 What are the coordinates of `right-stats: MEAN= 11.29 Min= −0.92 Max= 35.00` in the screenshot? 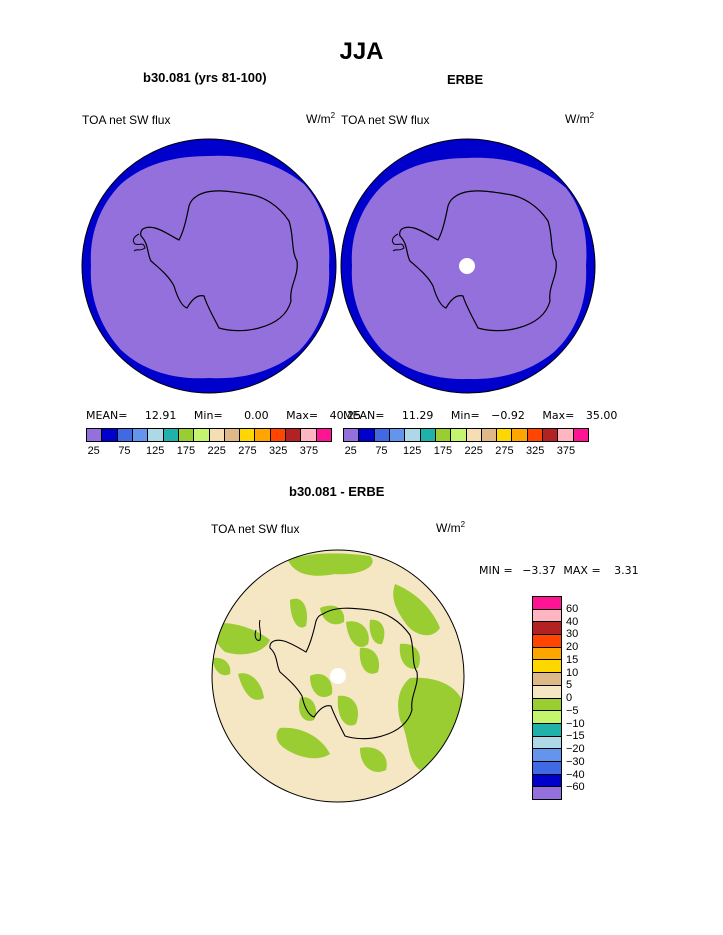 It's located at (480, 415).